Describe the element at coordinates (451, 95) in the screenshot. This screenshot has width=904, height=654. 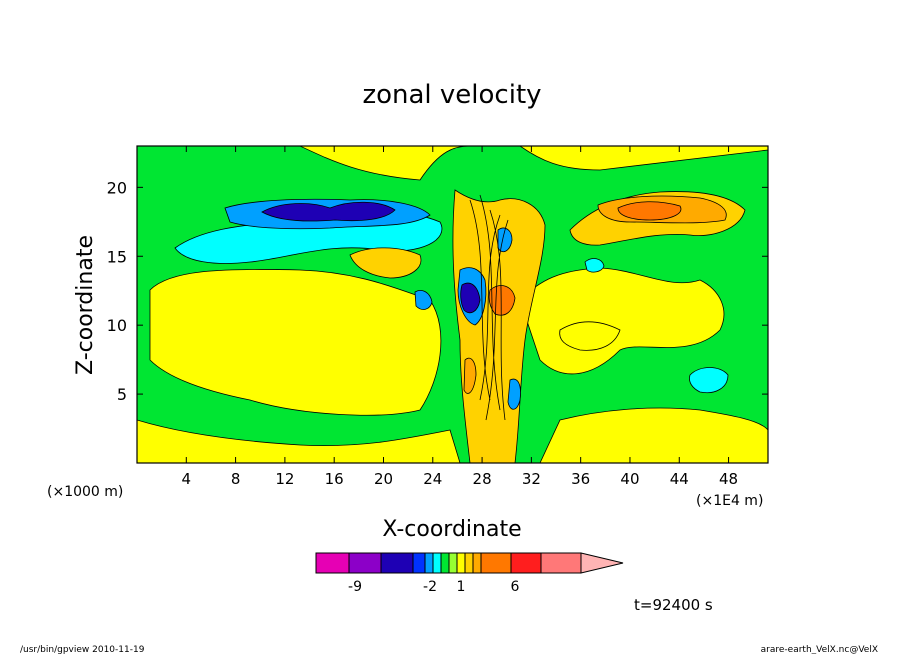
I see `chart-title: zonal velocity` at that location.